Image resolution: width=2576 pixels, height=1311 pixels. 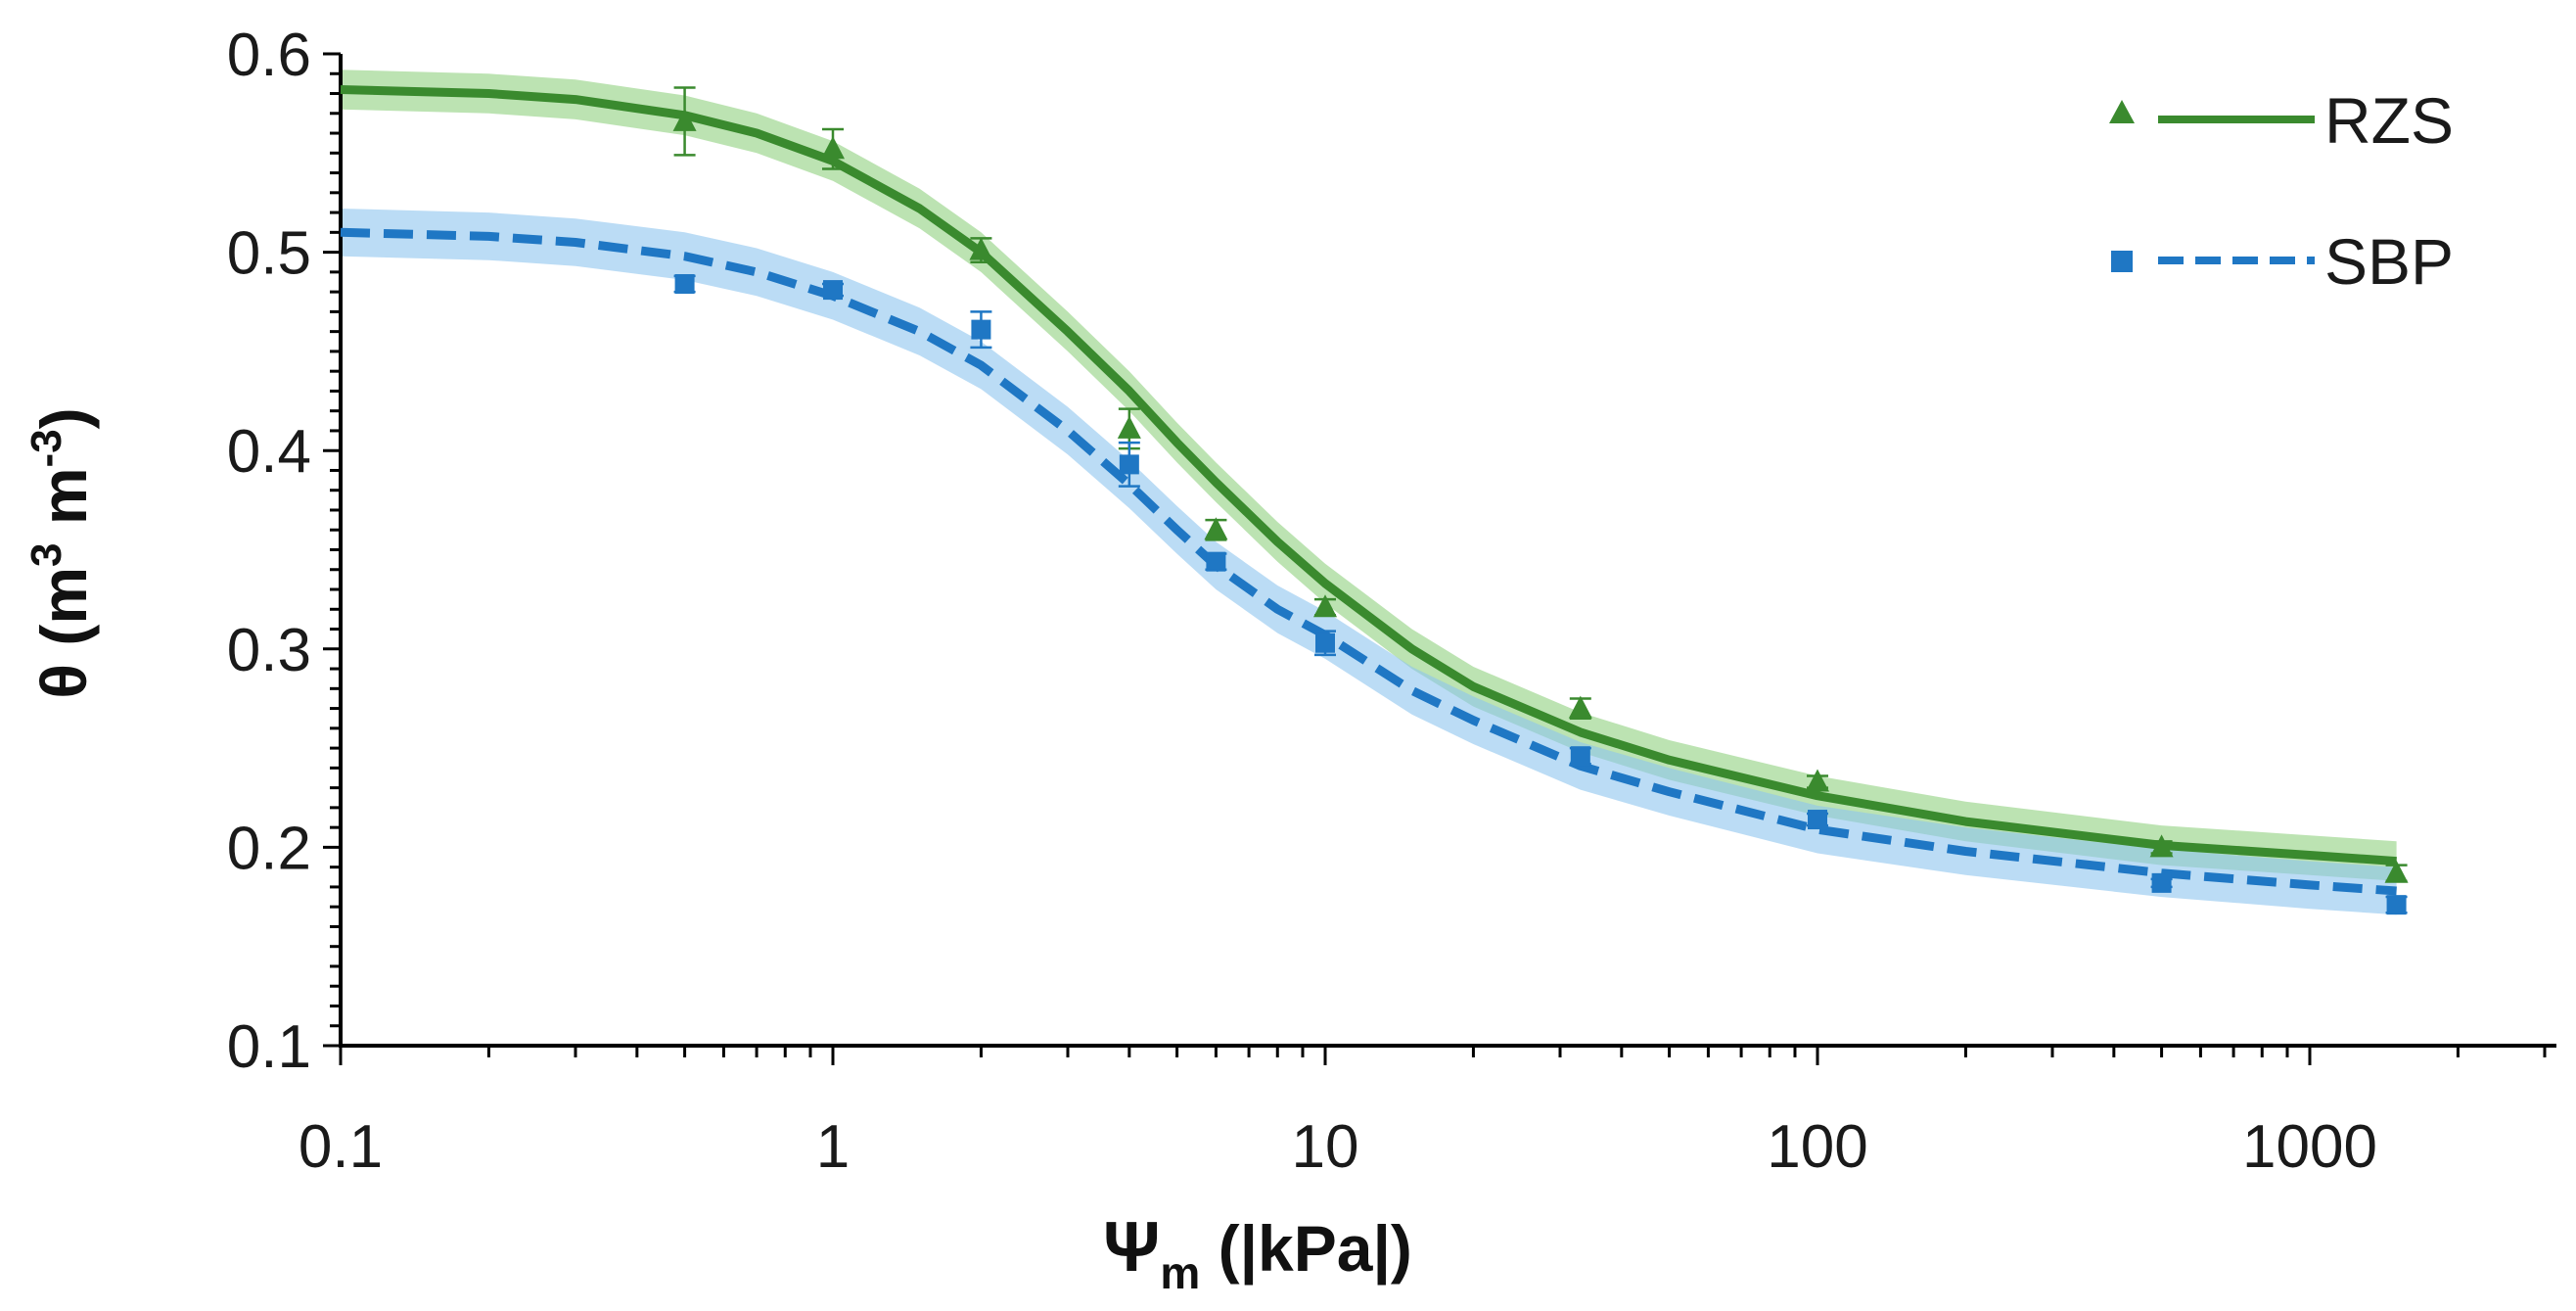 What do you see at coordinates (269, 254) in the screenshot?
I see `y-tick-label: 0.5` at bounding box center [269, 254].